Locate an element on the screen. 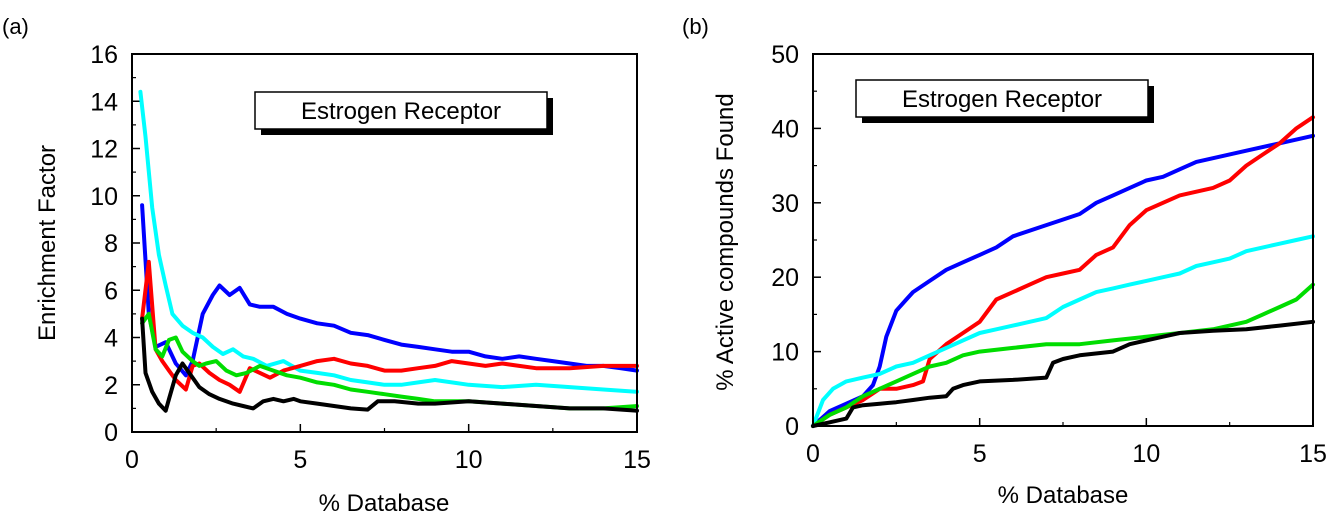 This screenshot has width=1333, height=515. y-tick-label: 6 is located at coordinates (111, 291).